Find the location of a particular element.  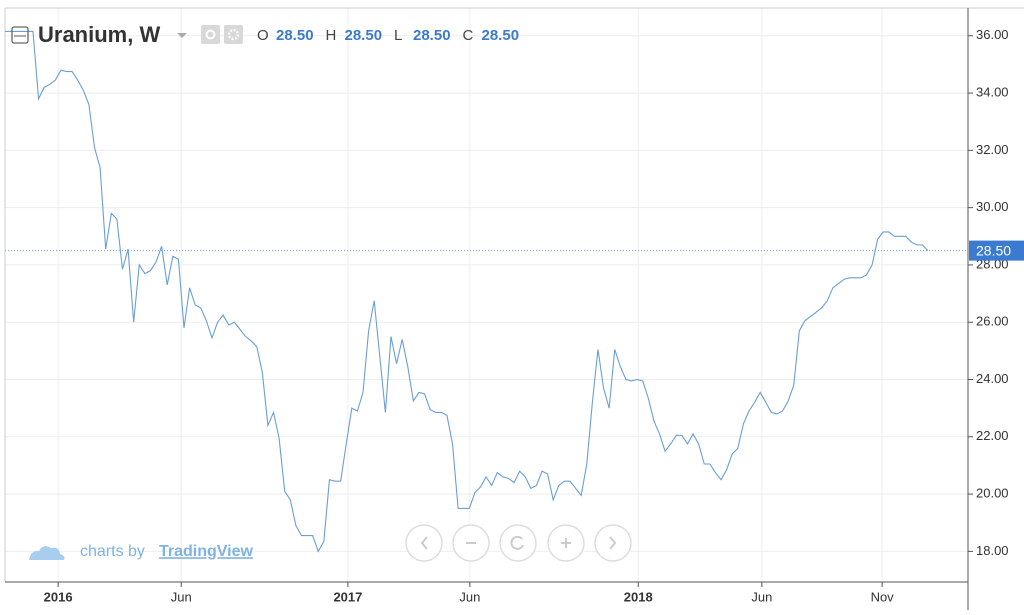

legend: Uranium, W is located at coordinates (127, 34).